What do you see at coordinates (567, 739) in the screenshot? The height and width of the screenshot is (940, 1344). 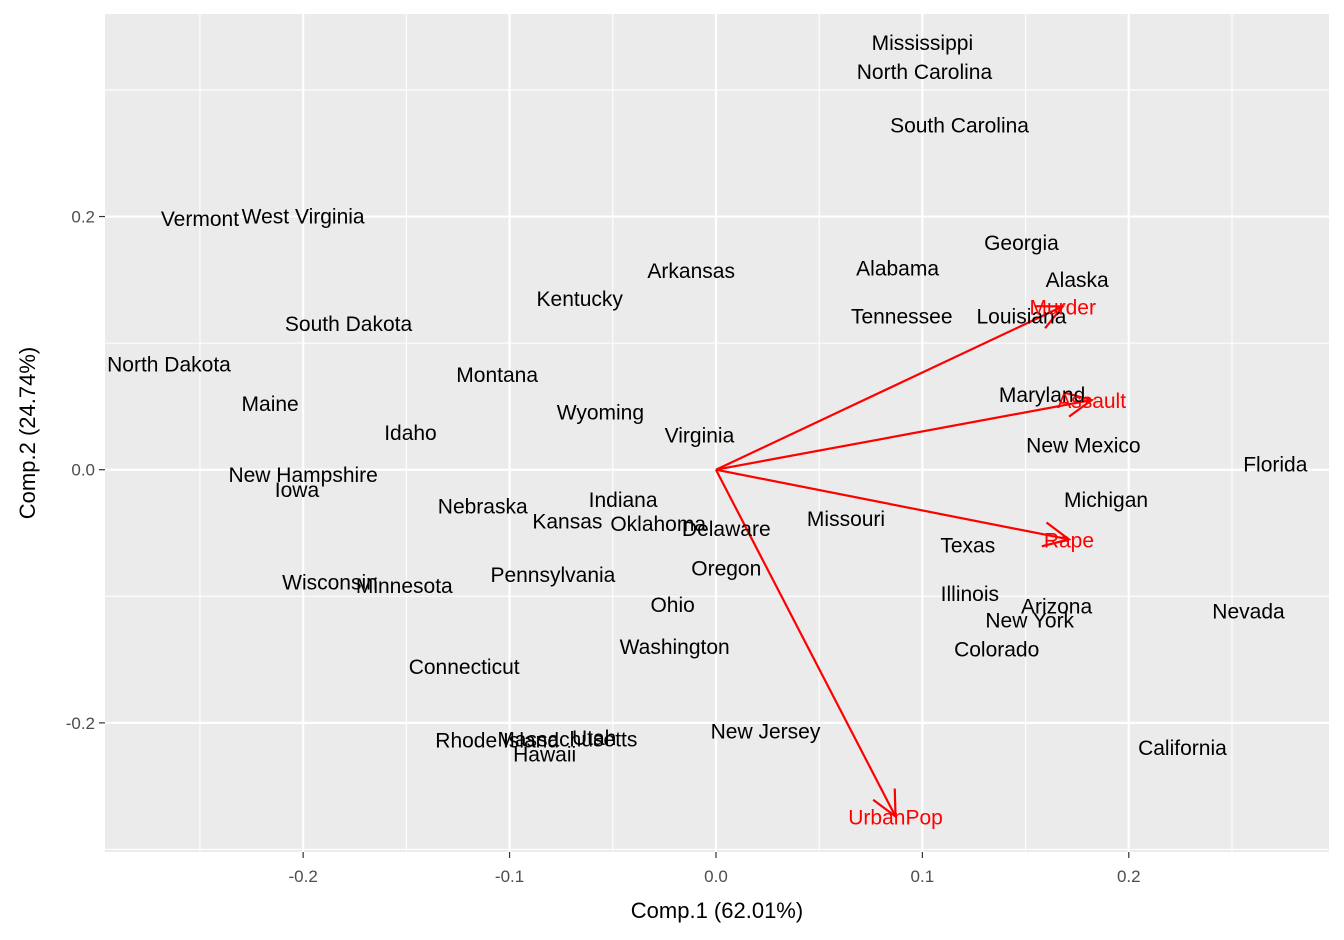 I see `state-label: Massachusetts` at bounding box center [567, 739].